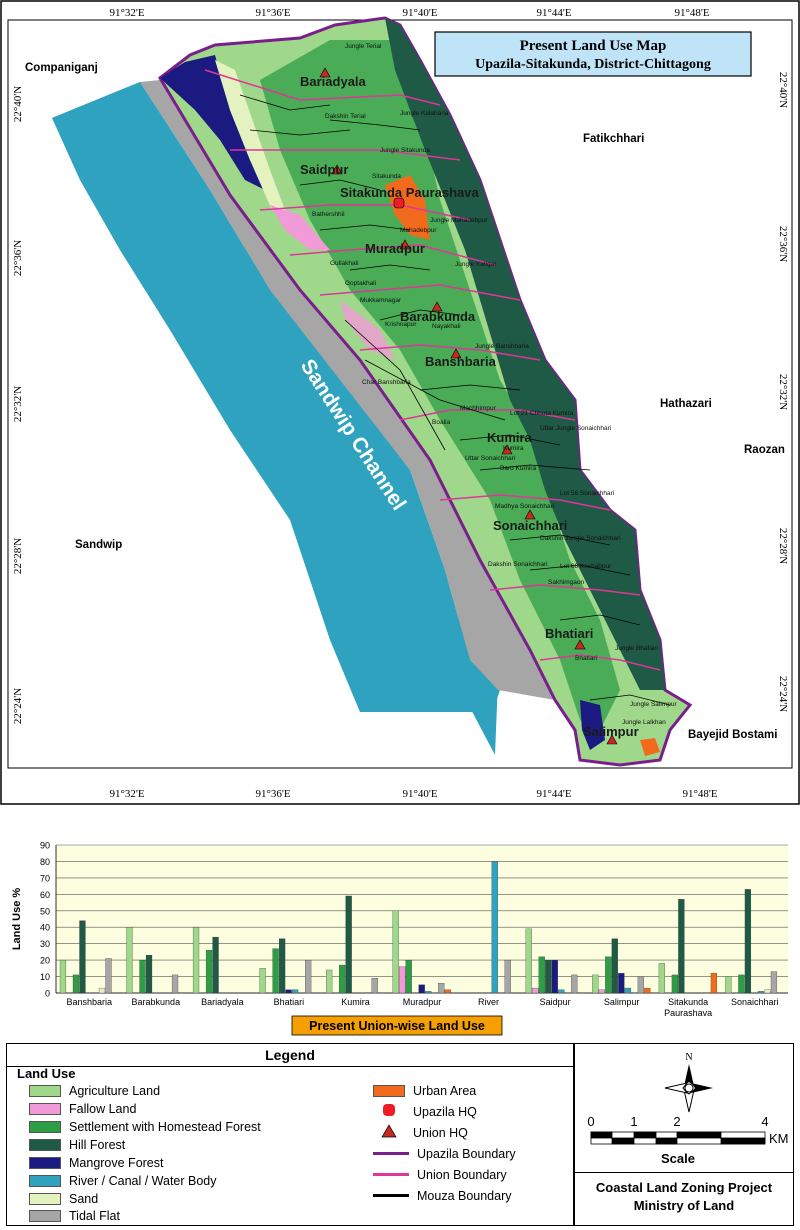 This screenshot has height=1230, width=800. Describe the element at coordinates (46, 1073) in the screenshot. I see `legend-land-use-heading: Land Use` at that location.